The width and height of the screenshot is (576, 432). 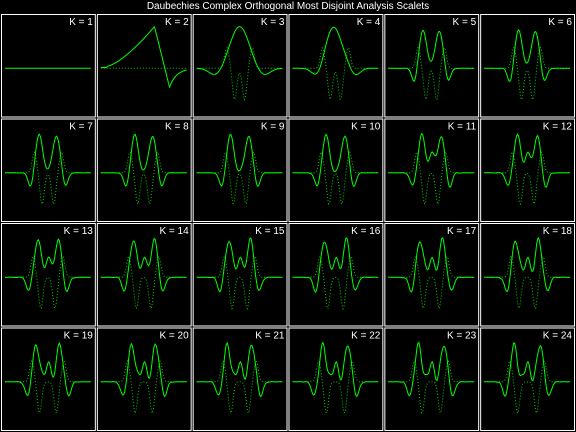 What do you see at coordinates (369, 22) in the screenshot?
I see `panel-label: K = 4` at bounding box center [369, 22].